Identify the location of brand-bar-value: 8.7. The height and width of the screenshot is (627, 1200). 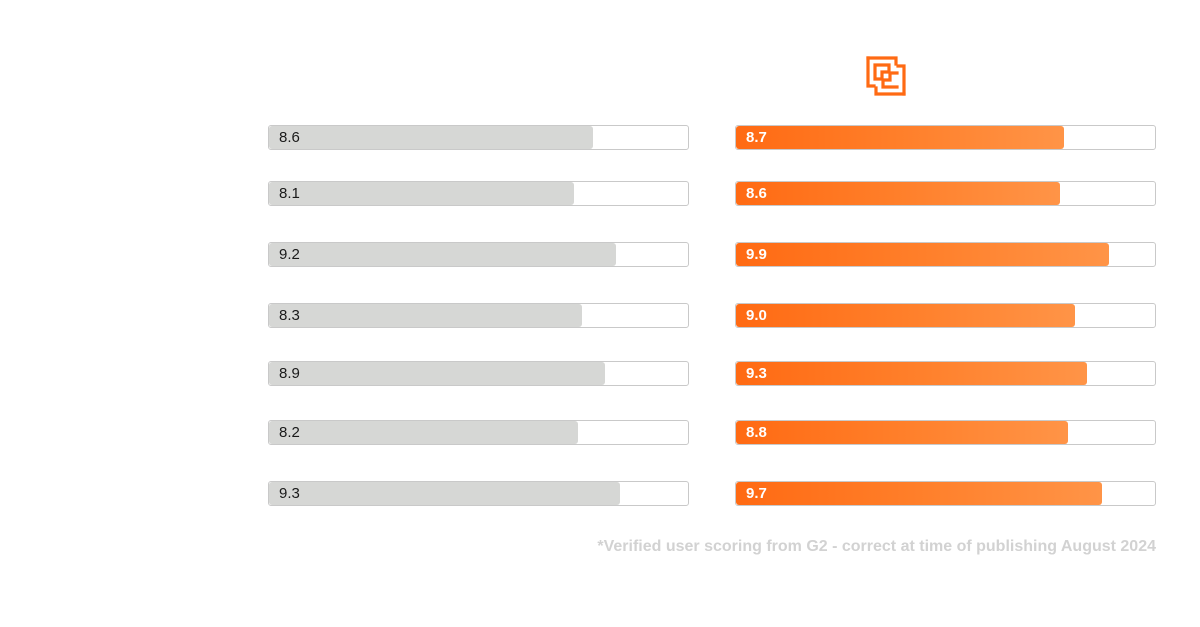
(756, 137).